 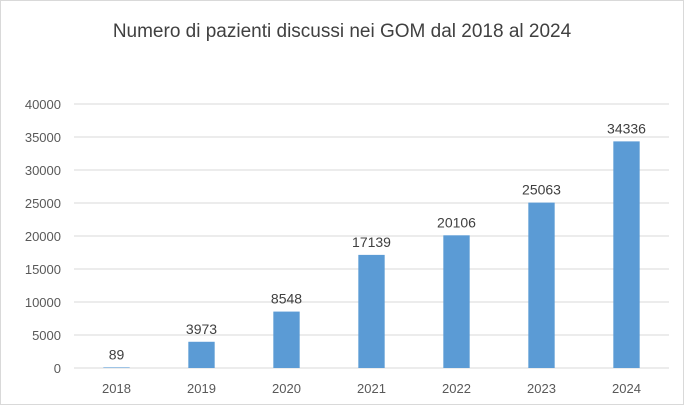 I want to click on y-tick-label: 0, so click(x=57, y=368).